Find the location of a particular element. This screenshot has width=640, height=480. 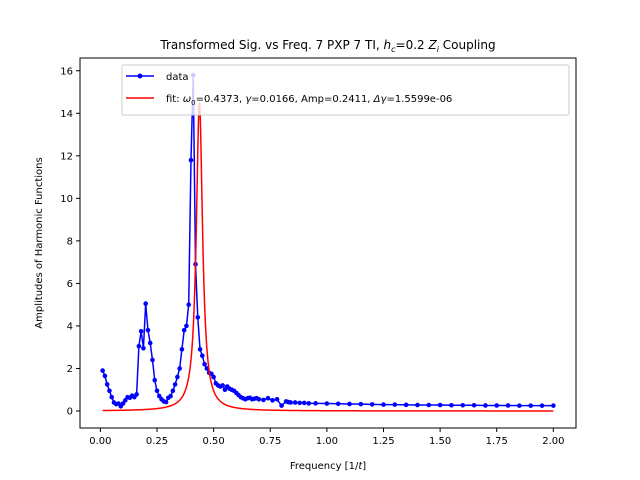

y-tick-label: 14 is located at coordinates (66, 114).